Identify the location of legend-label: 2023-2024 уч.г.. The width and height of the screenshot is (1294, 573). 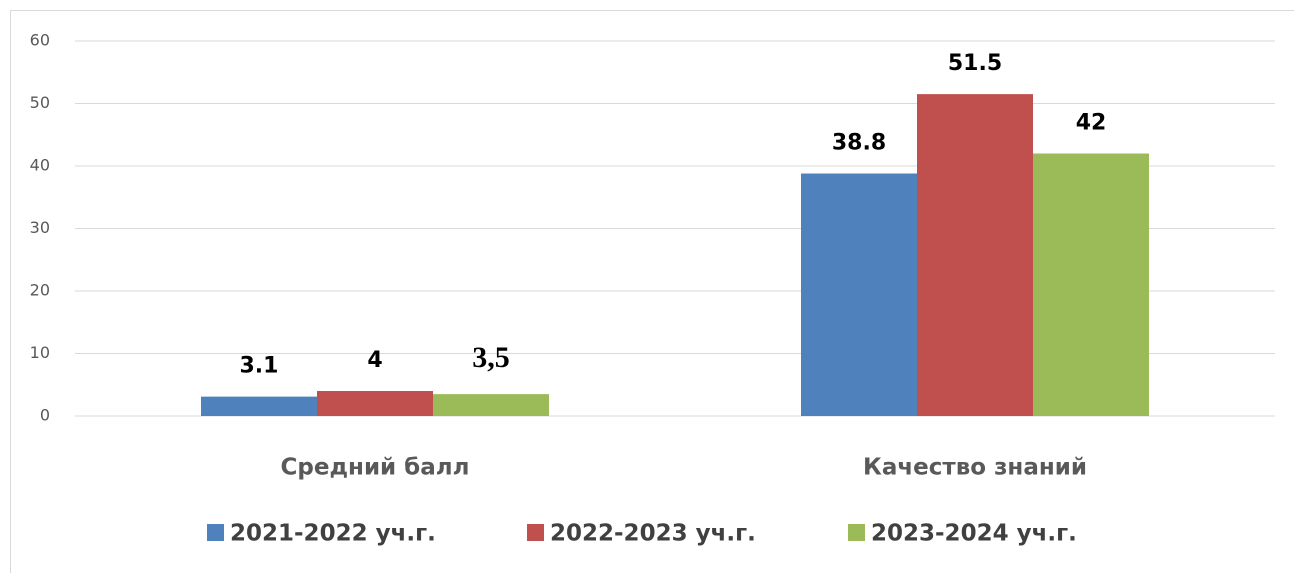
(974, 534).